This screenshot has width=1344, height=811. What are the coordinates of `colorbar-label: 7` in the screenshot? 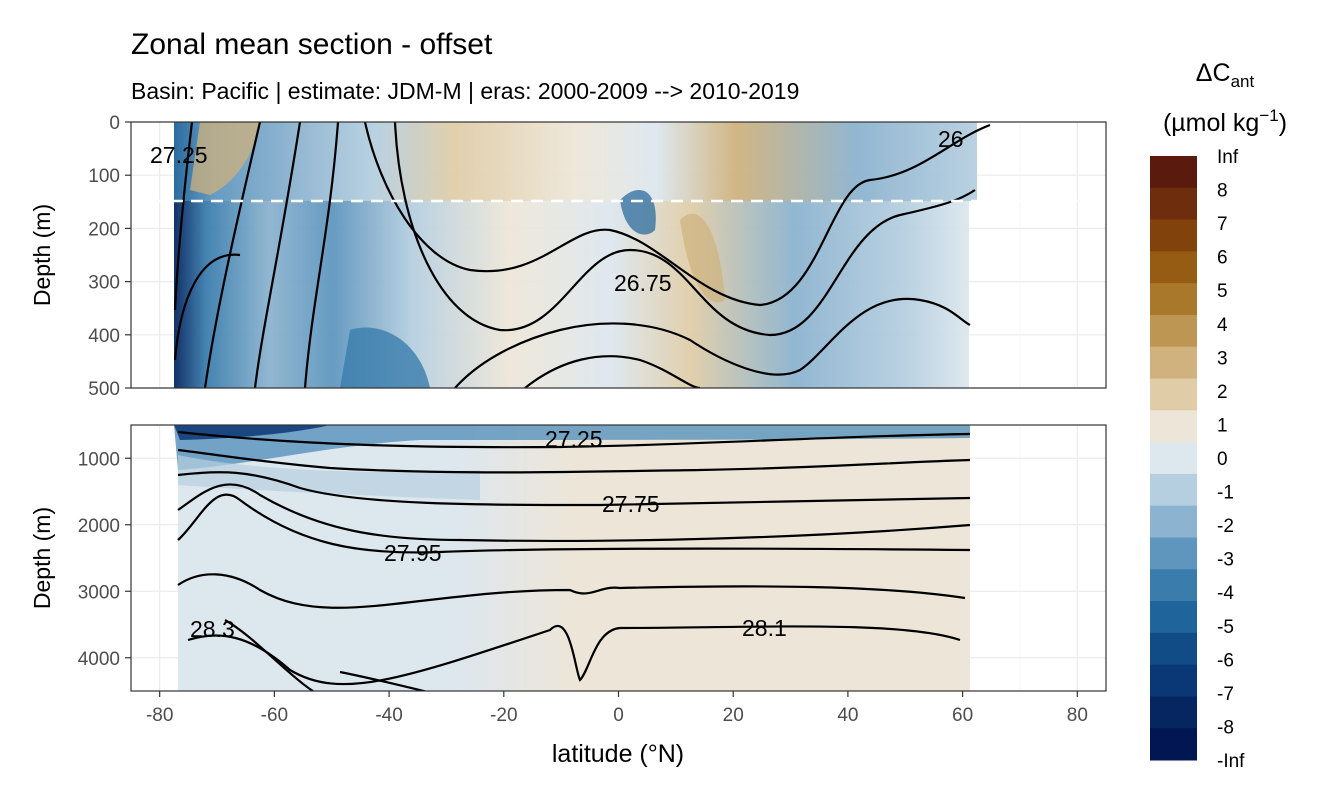 It's located at (1222, 224).